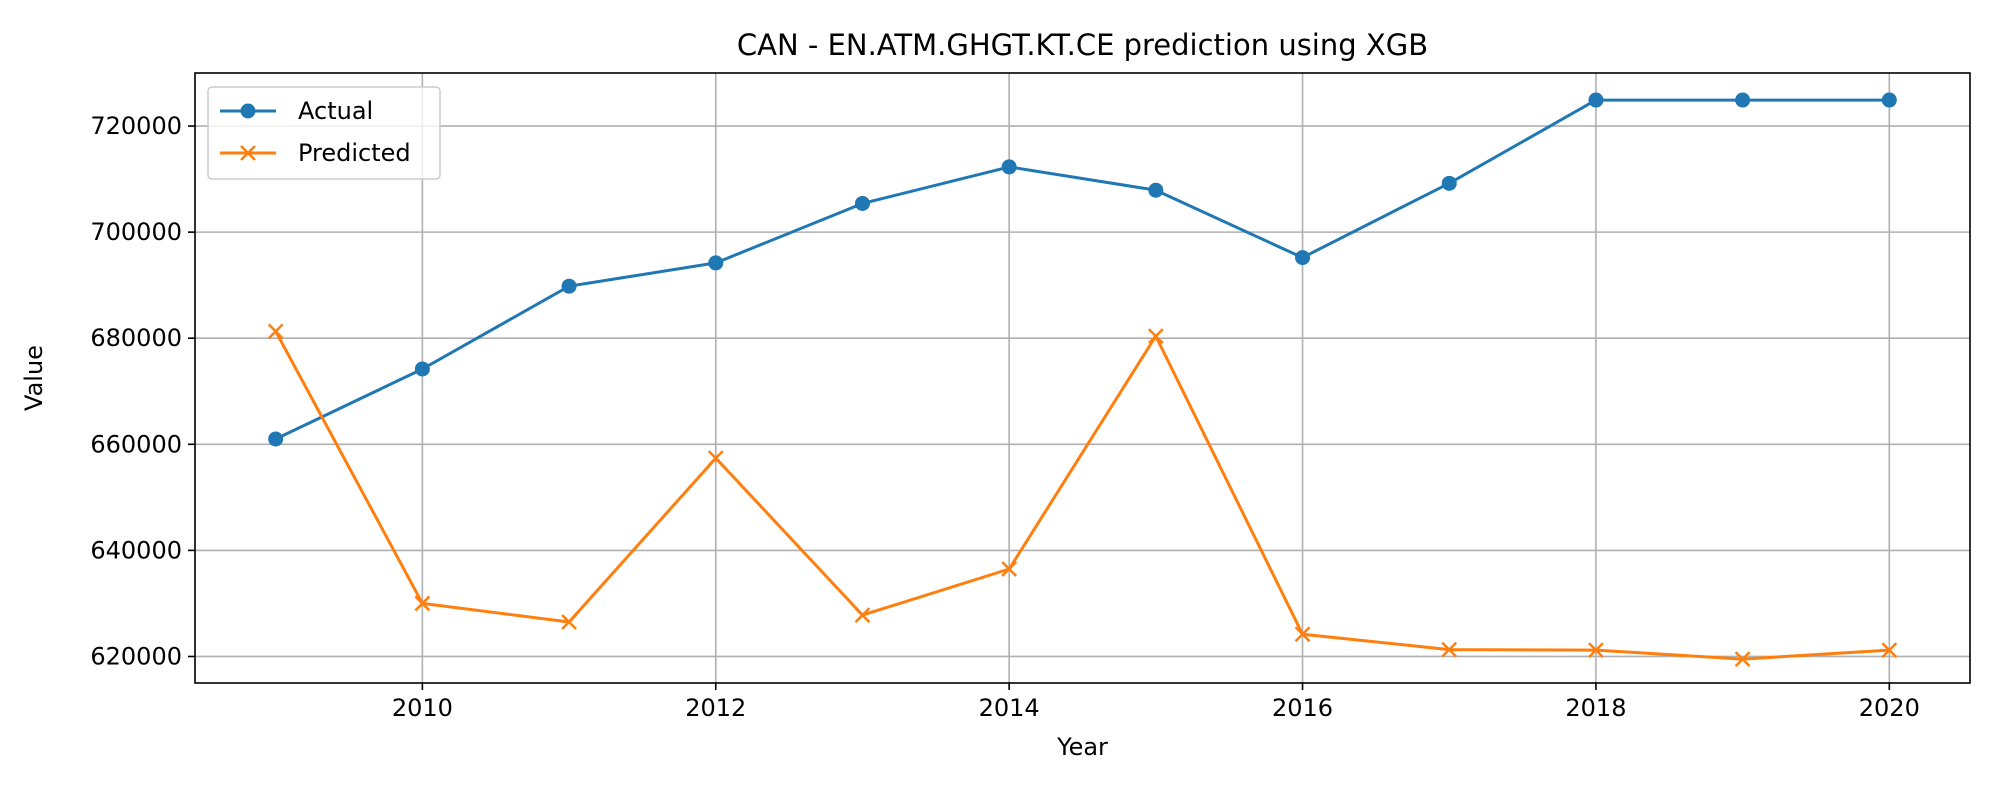 The height and width of the screenshot is (805, 2000). Describe the element at coordinates (1302, 708) in the screenshot. I see `x-tick-label: 2016` at that location.